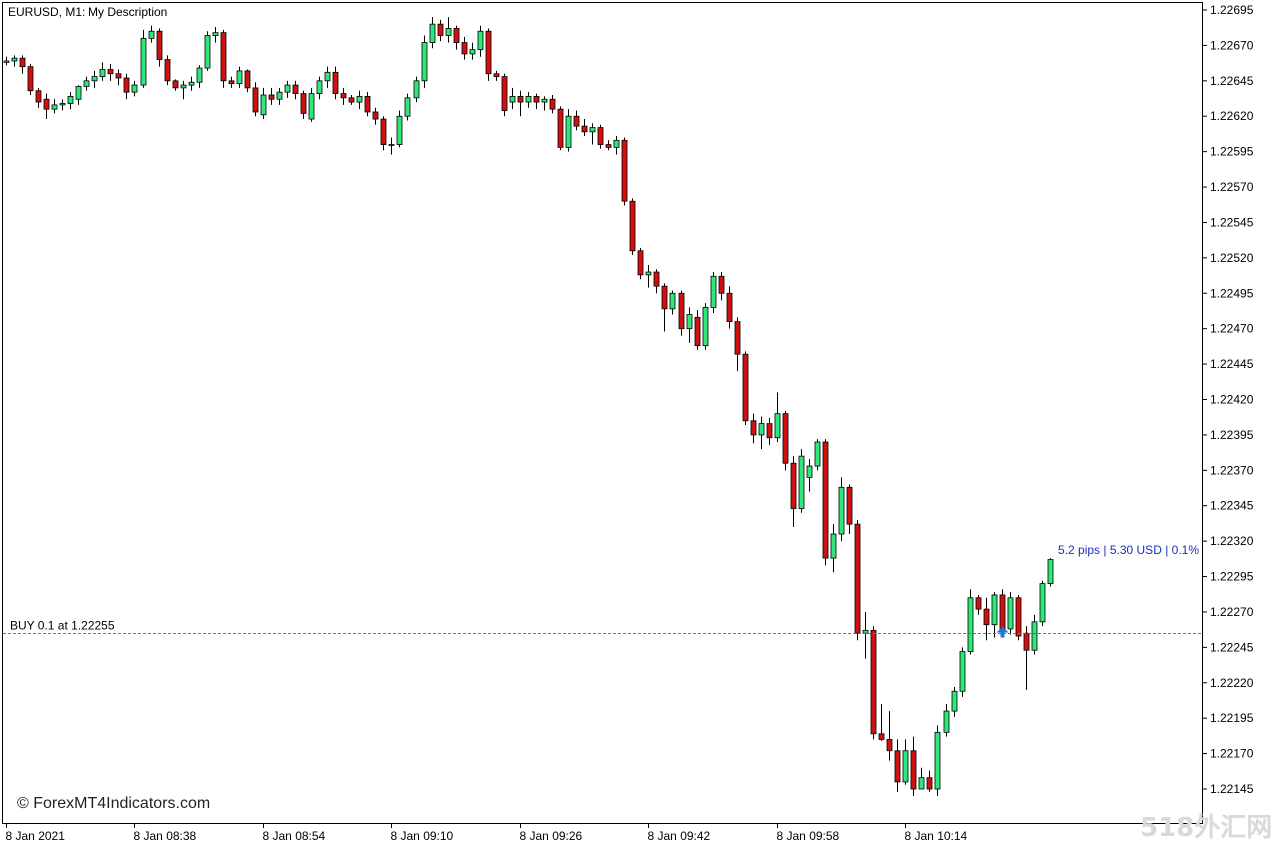 Image resolution: width=1275 pixels, height=848 pixels. What do you see at coordinates (1128, 550) in the screenshot?
I see `profit-label: 5.2 pips | 5.30 USD | 0.1%` at bounding box center [1128, 550].